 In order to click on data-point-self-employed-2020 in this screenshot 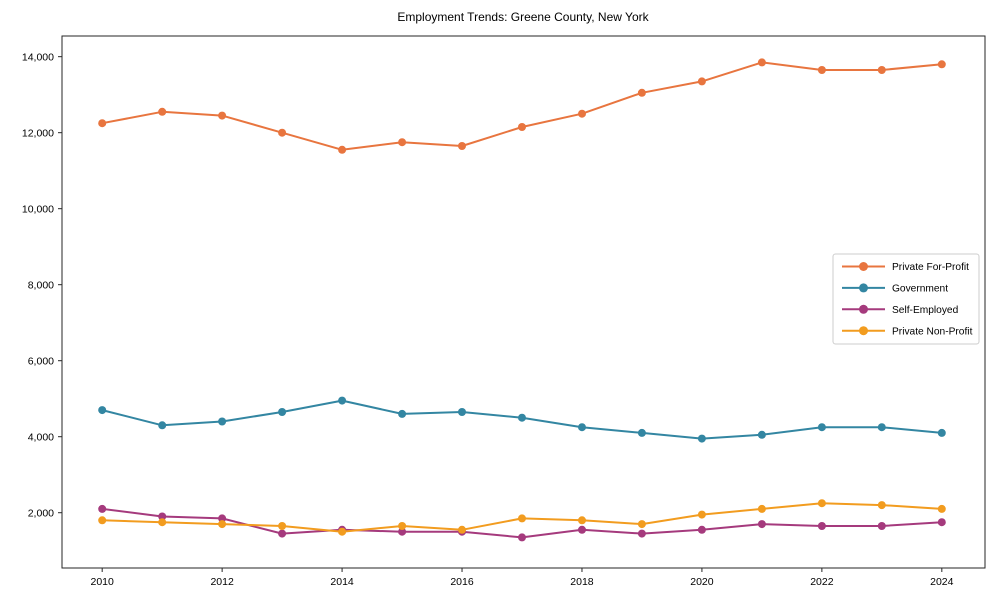, I will do `click(701, 529)`.